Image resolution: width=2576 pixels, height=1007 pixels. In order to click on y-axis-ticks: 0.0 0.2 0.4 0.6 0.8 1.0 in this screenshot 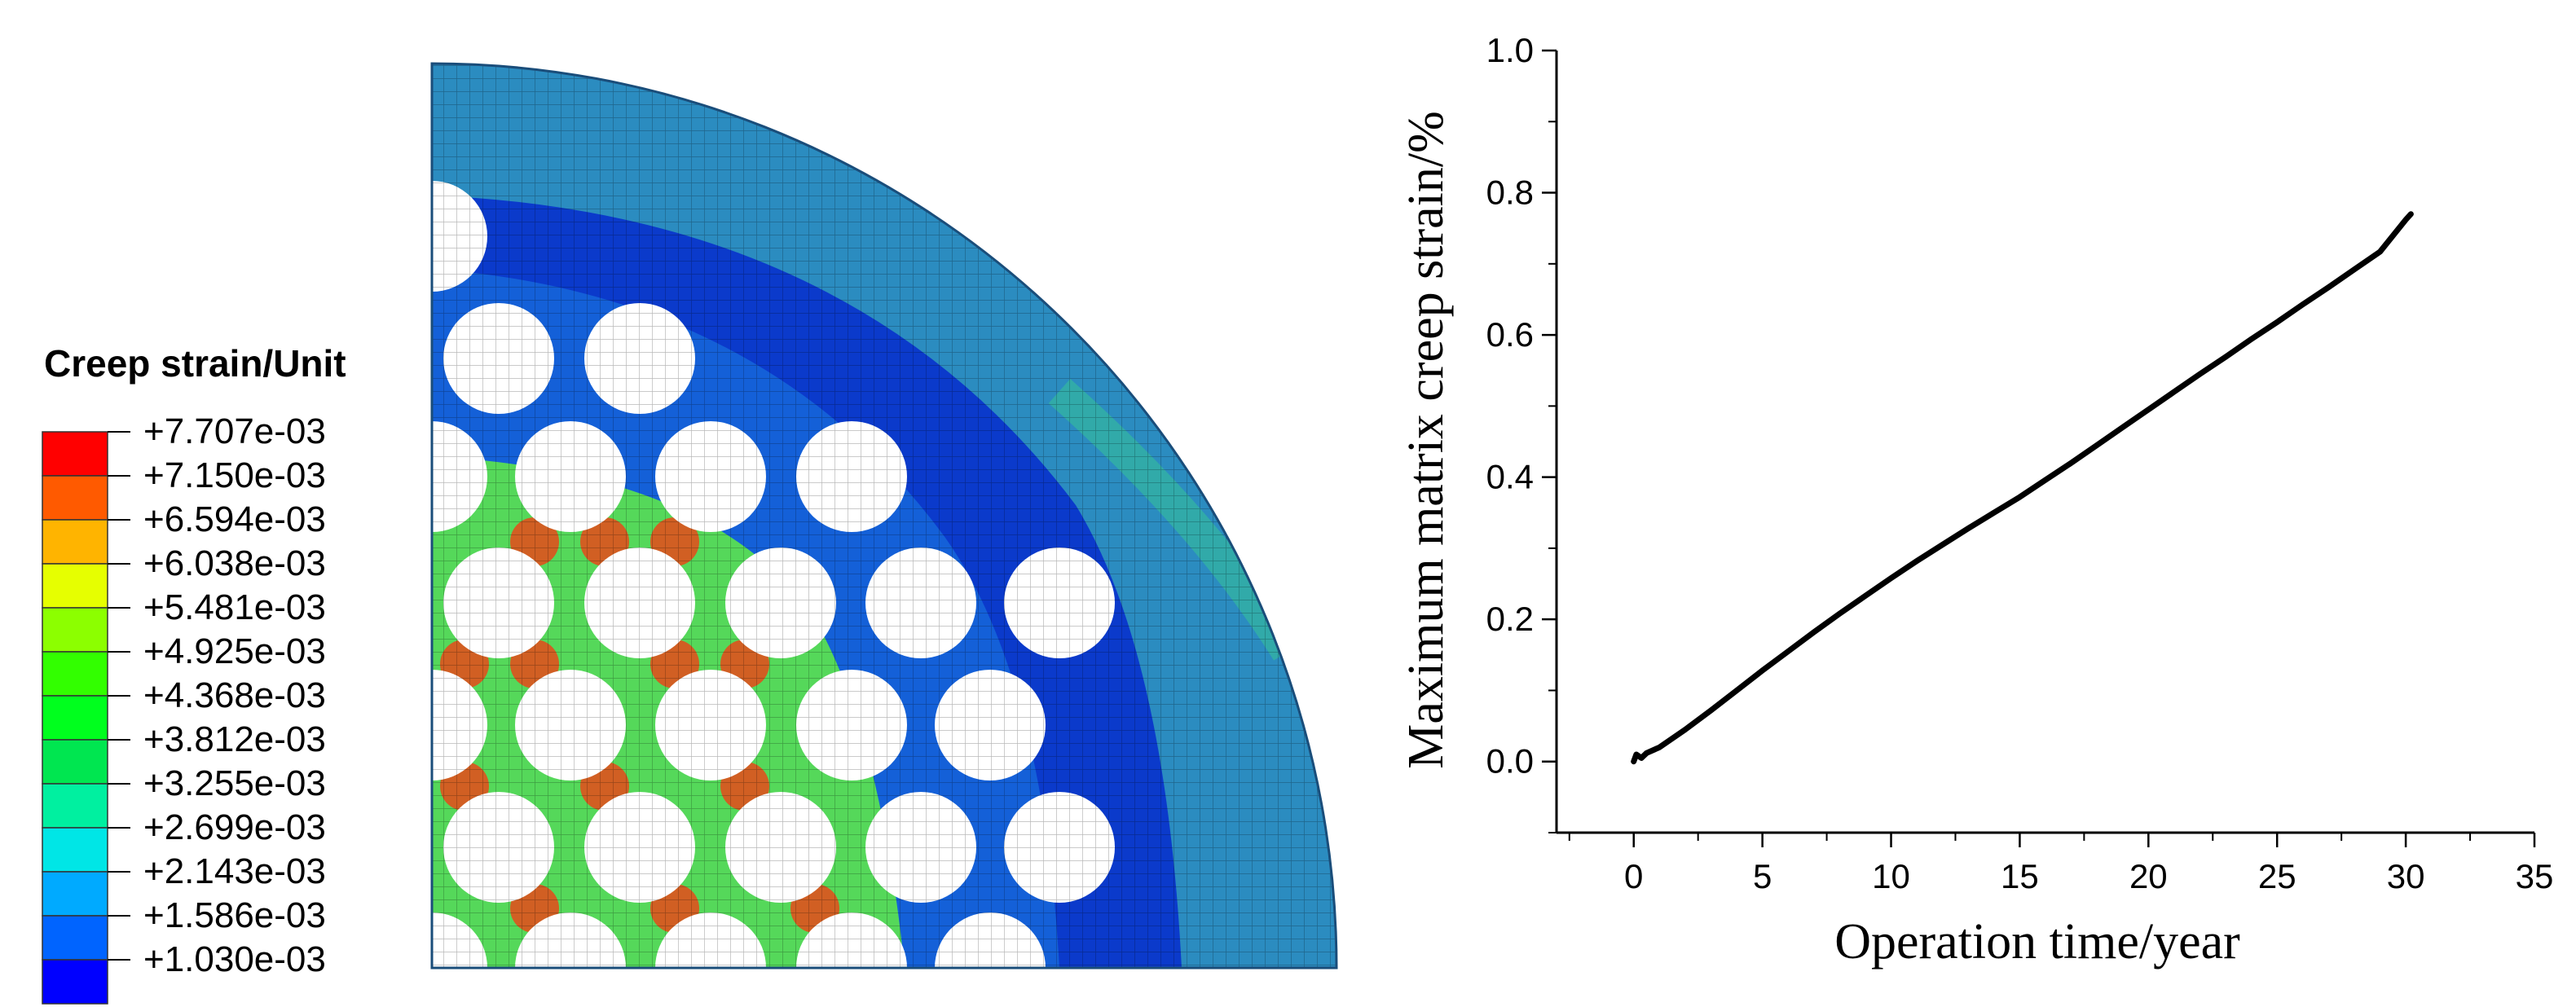, I will do `click(1521, 432)`.